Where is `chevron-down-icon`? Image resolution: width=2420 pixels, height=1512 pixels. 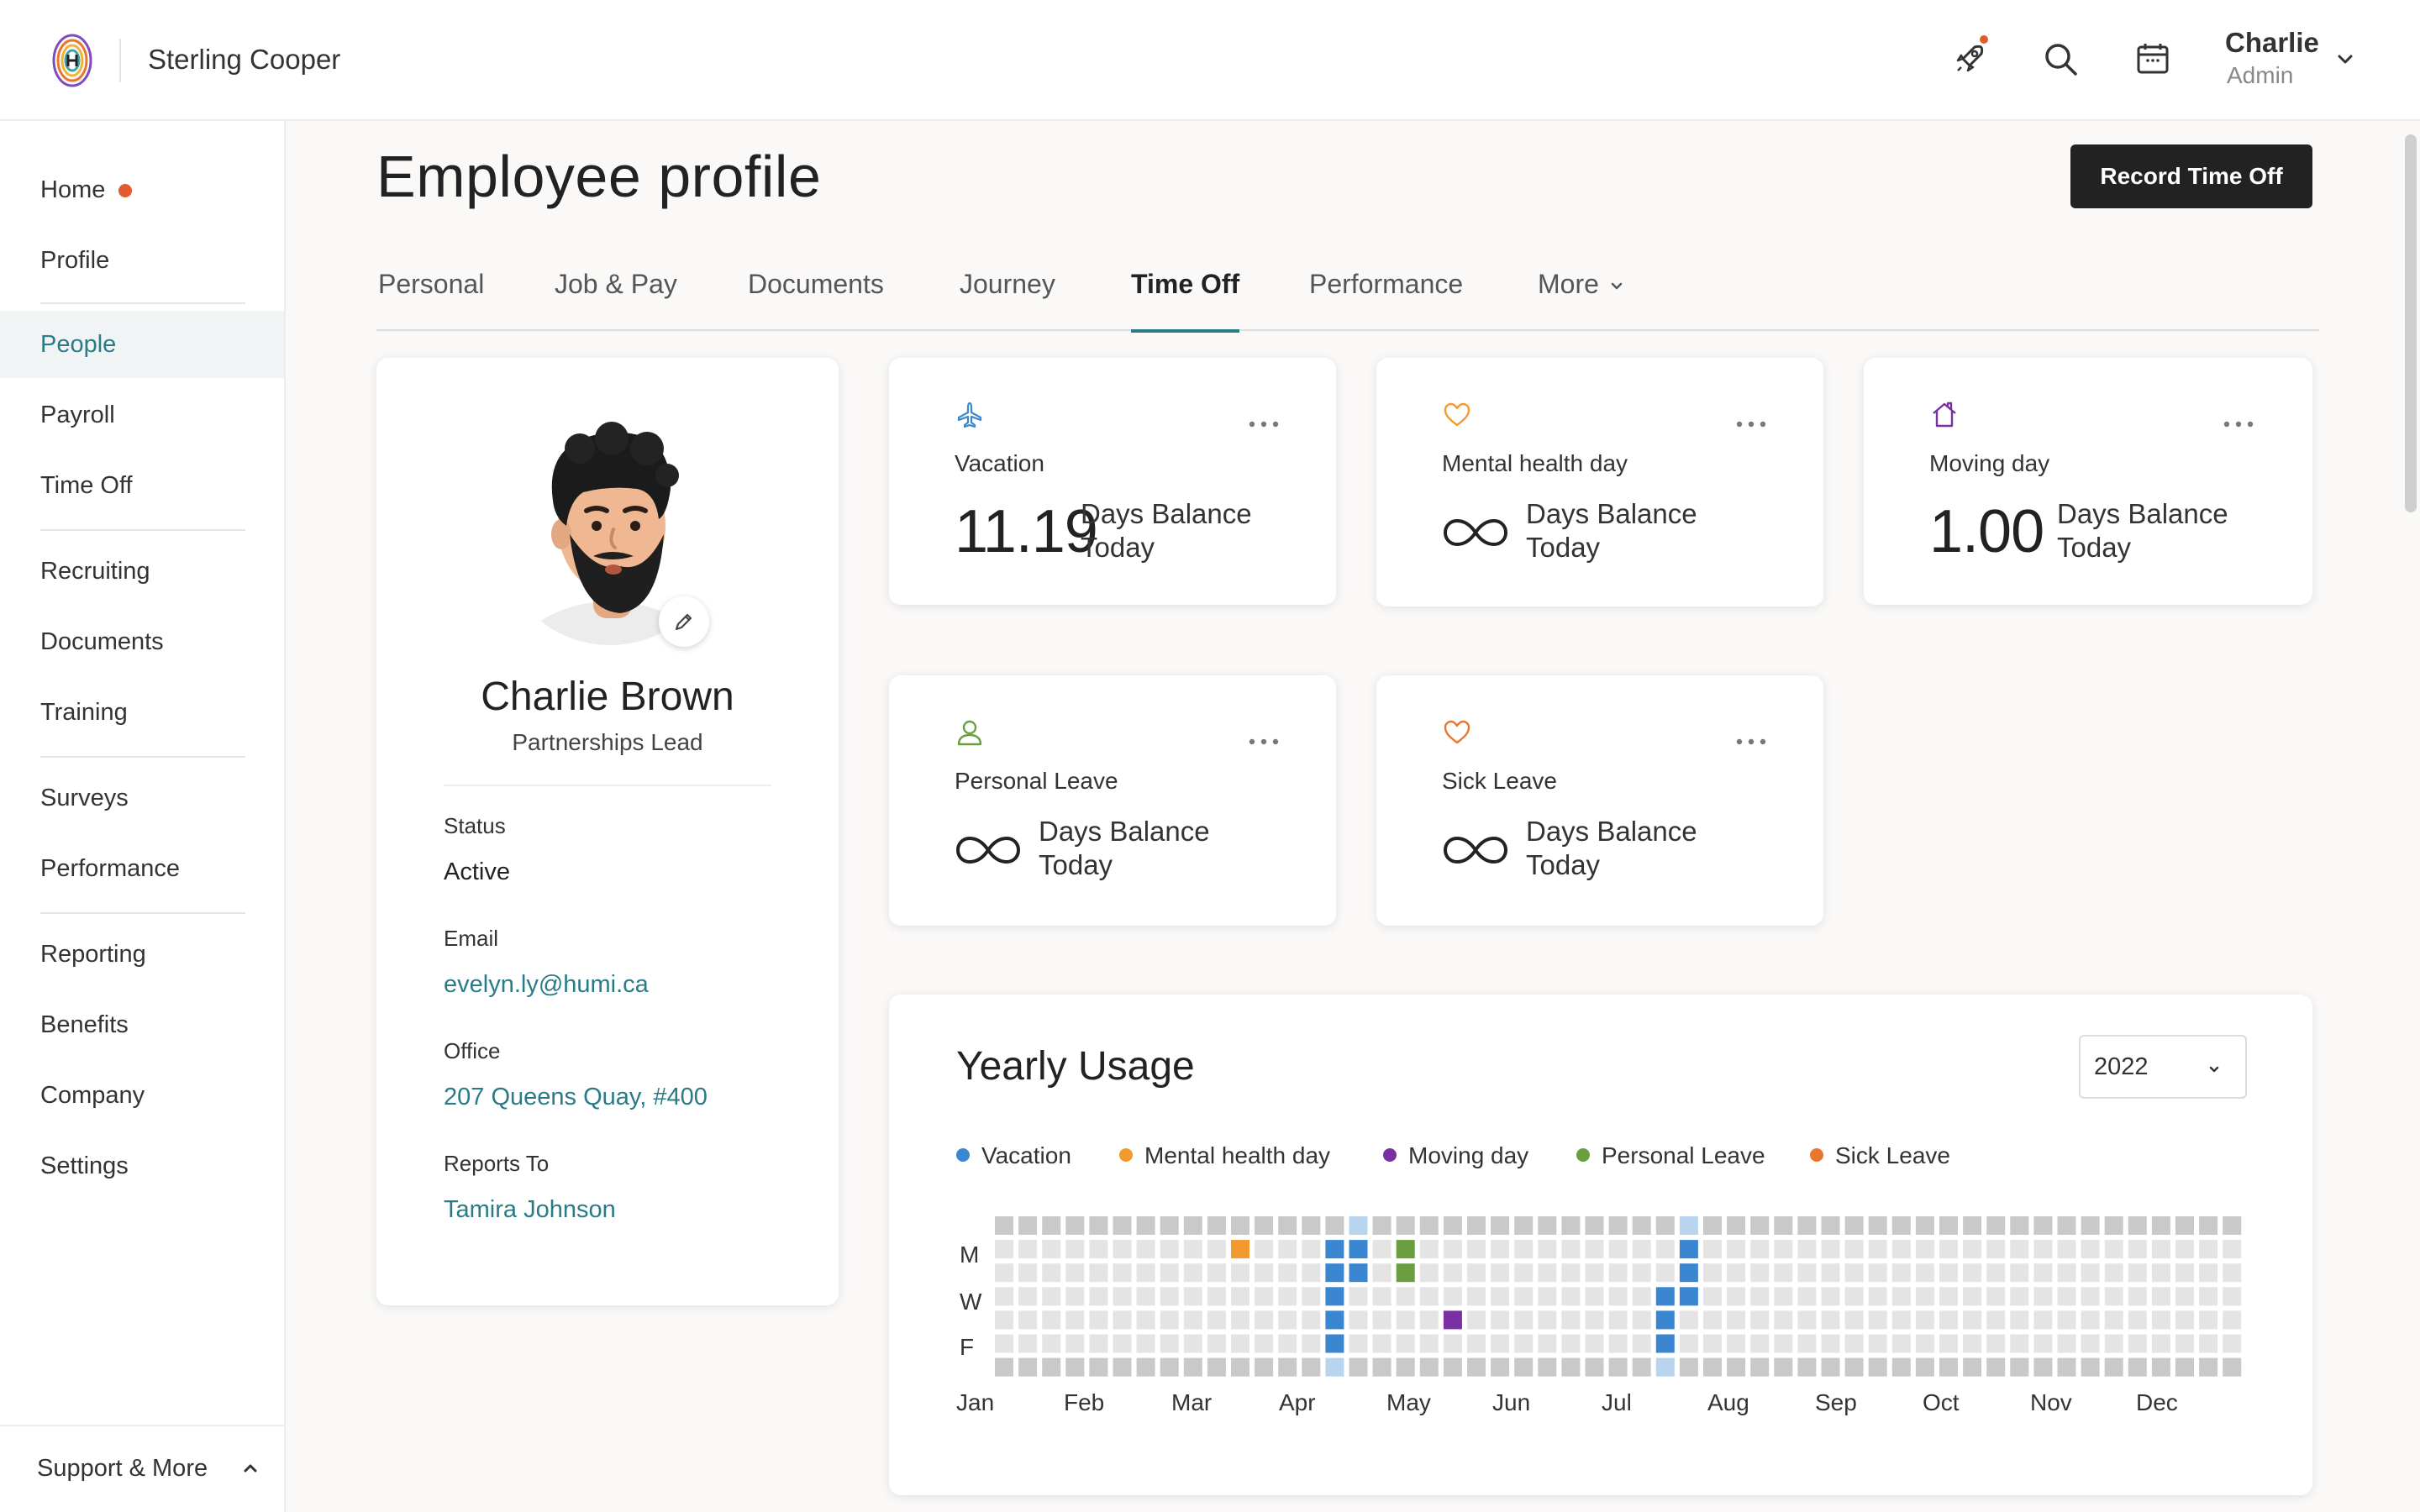 chevron-down-icon is located at coordinates (2345, 59).